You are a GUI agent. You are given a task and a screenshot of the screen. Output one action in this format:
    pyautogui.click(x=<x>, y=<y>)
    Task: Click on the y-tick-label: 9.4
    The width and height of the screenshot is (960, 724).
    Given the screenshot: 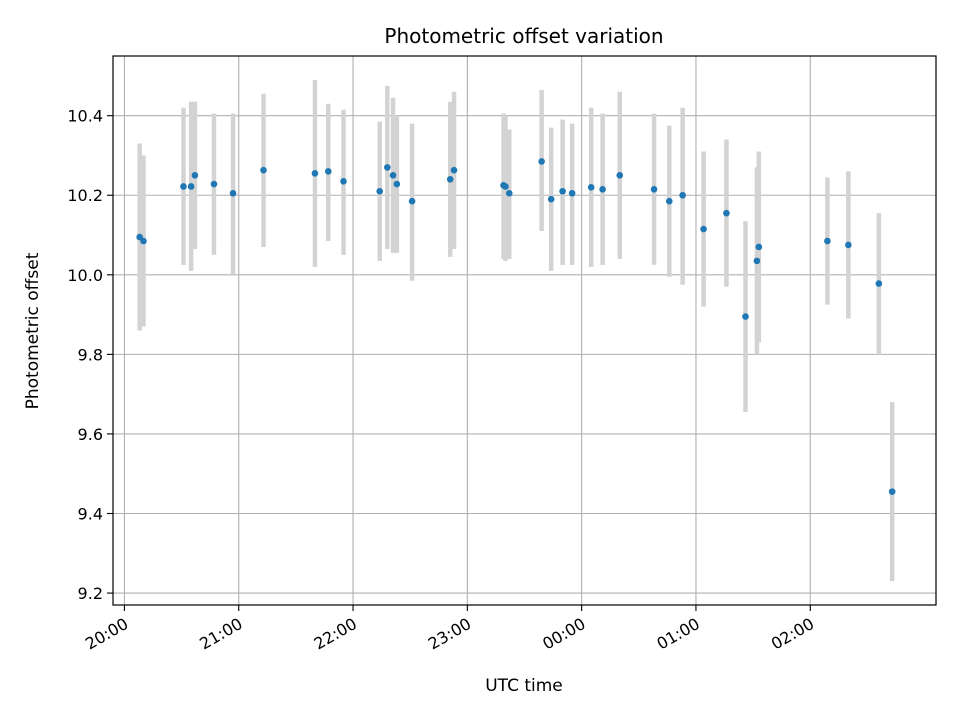 What is the action you would take?
    pyautogui.click(x=90, y=514)
    